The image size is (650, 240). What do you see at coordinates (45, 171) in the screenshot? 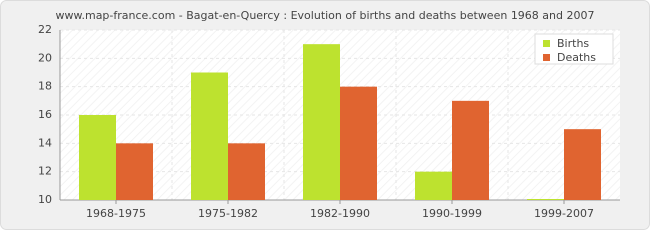
I see `y-tick-label: 12` at bounding box center [45, 171].